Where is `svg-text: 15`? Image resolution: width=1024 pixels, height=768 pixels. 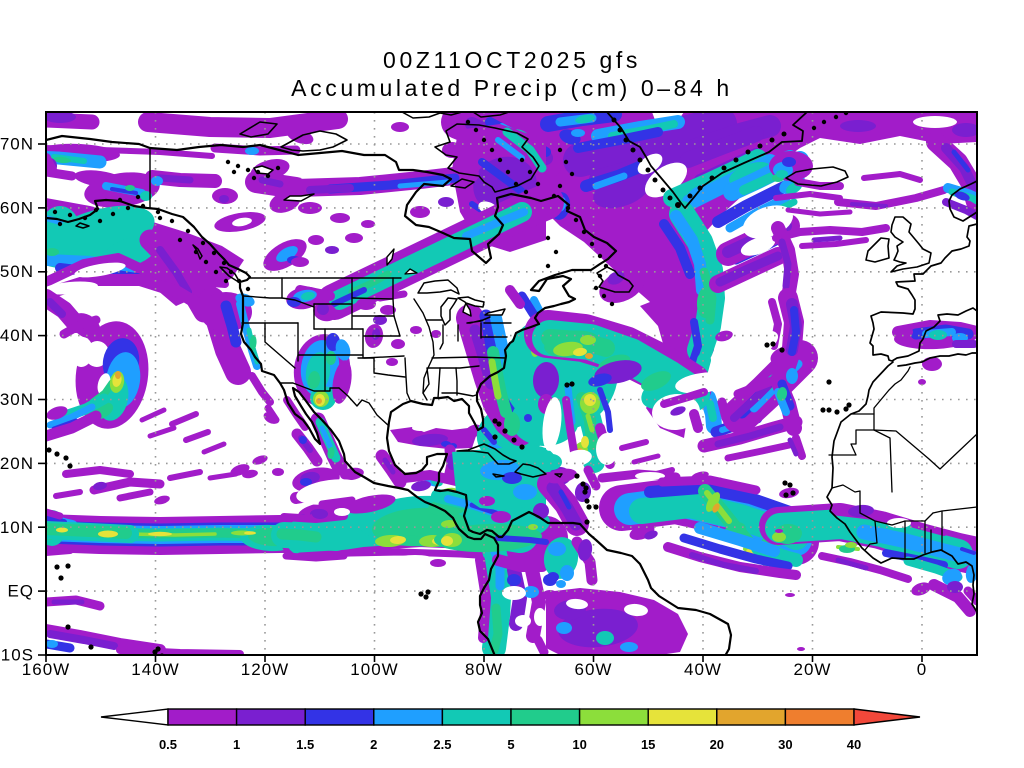 svg-text: 15 is located at coordinates (648, 744).